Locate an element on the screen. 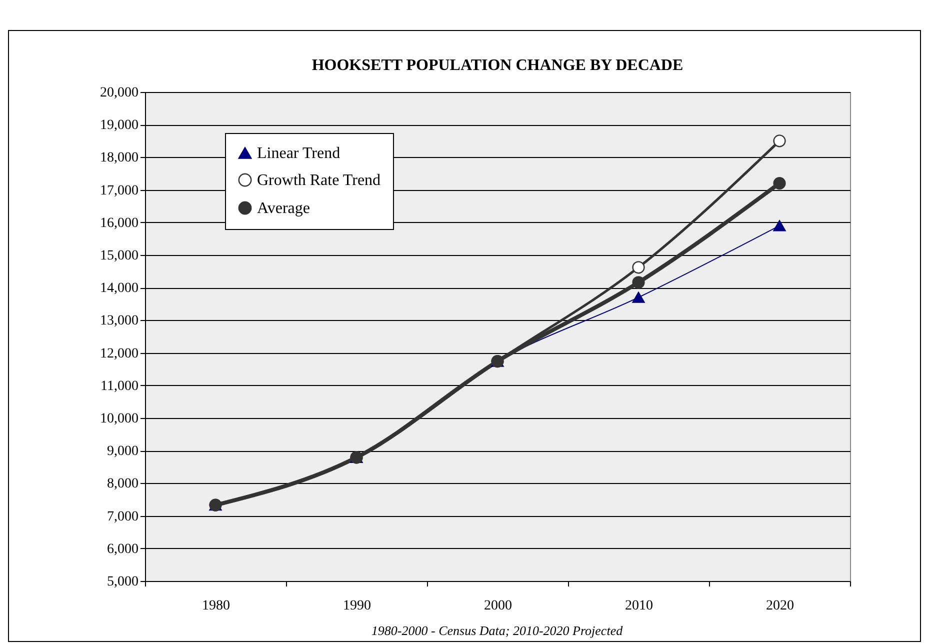 This screenshot has height=643, width=932. x-tick-label: 2010 is located at coordinates (639, 606).